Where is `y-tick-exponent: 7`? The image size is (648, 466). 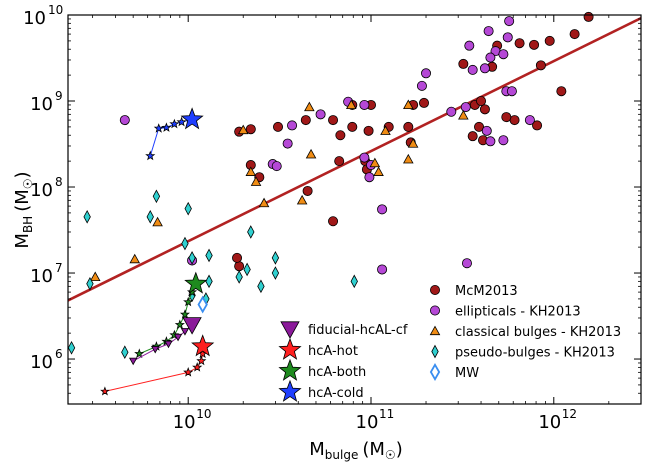 y-tick-exponent: 7 is located at coordinates (59, 268).